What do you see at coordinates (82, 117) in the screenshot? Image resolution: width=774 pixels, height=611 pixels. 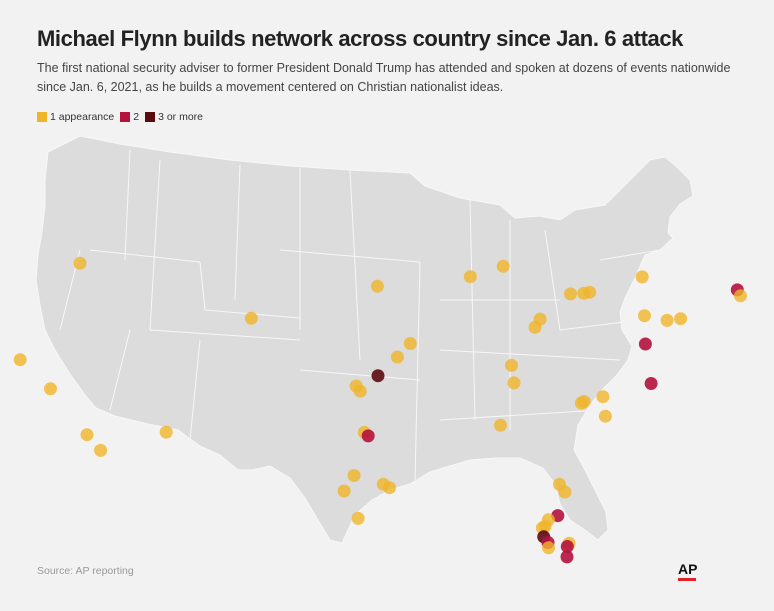 I see `legend-label-1: 1 appearance` at bounding box center [82, 117].